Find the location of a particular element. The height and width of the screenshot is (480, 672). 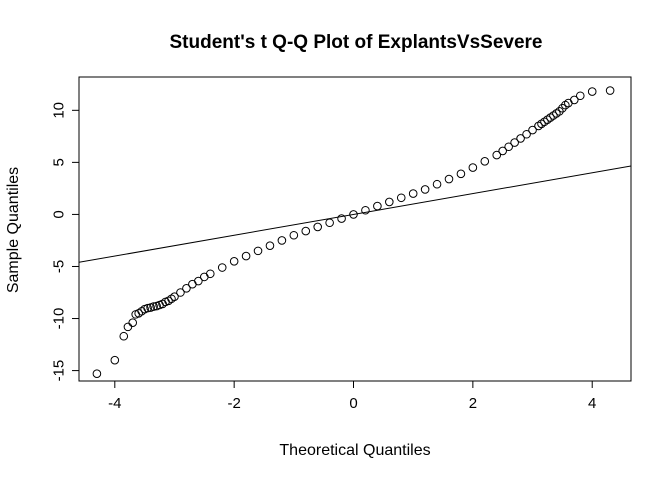

x-axis: -4 -2 0 2 4 is located at coordinates (352, 396).